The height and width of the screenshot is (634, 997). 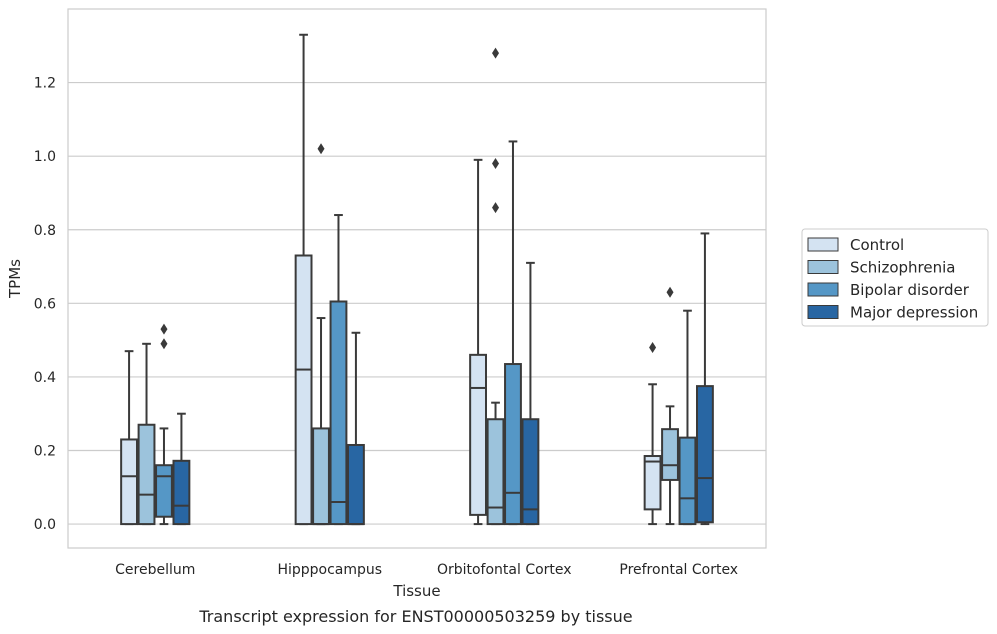 What do you see at coordinates (416, 591) in the screenshot?
I see `x-axis-label: Tissue` at bounding box center [416, 591].